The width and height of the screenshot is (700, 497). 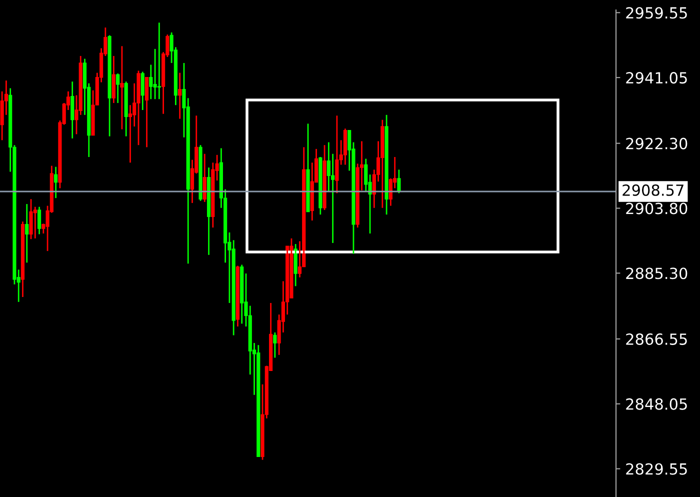 What do you see at coordinates (657, 208) in the screenshot?
I see `y-tick-label: 2903.80` at bounding box center [657, 208].